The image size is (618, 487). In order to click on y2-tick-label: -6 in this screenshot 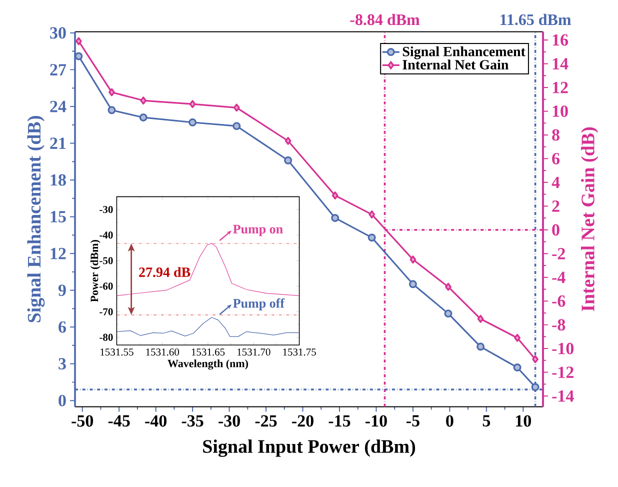, I will do `click(559, 301)`.